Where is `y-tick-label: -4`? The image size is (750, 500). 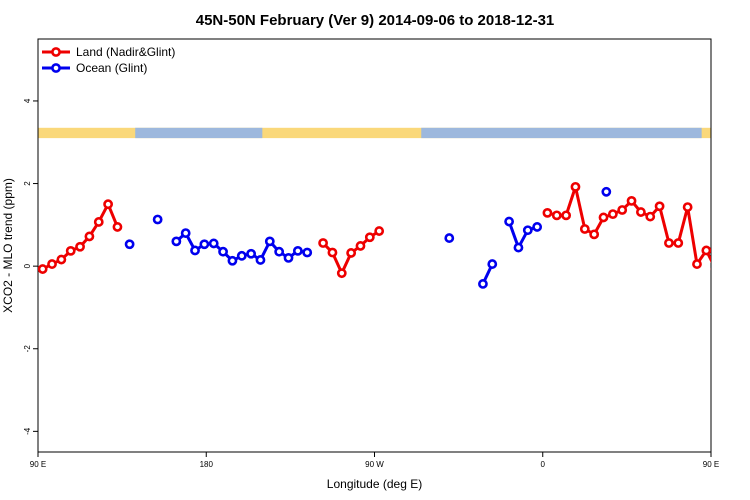
y-tick-label: -4 is located at coordinates (27, 431).